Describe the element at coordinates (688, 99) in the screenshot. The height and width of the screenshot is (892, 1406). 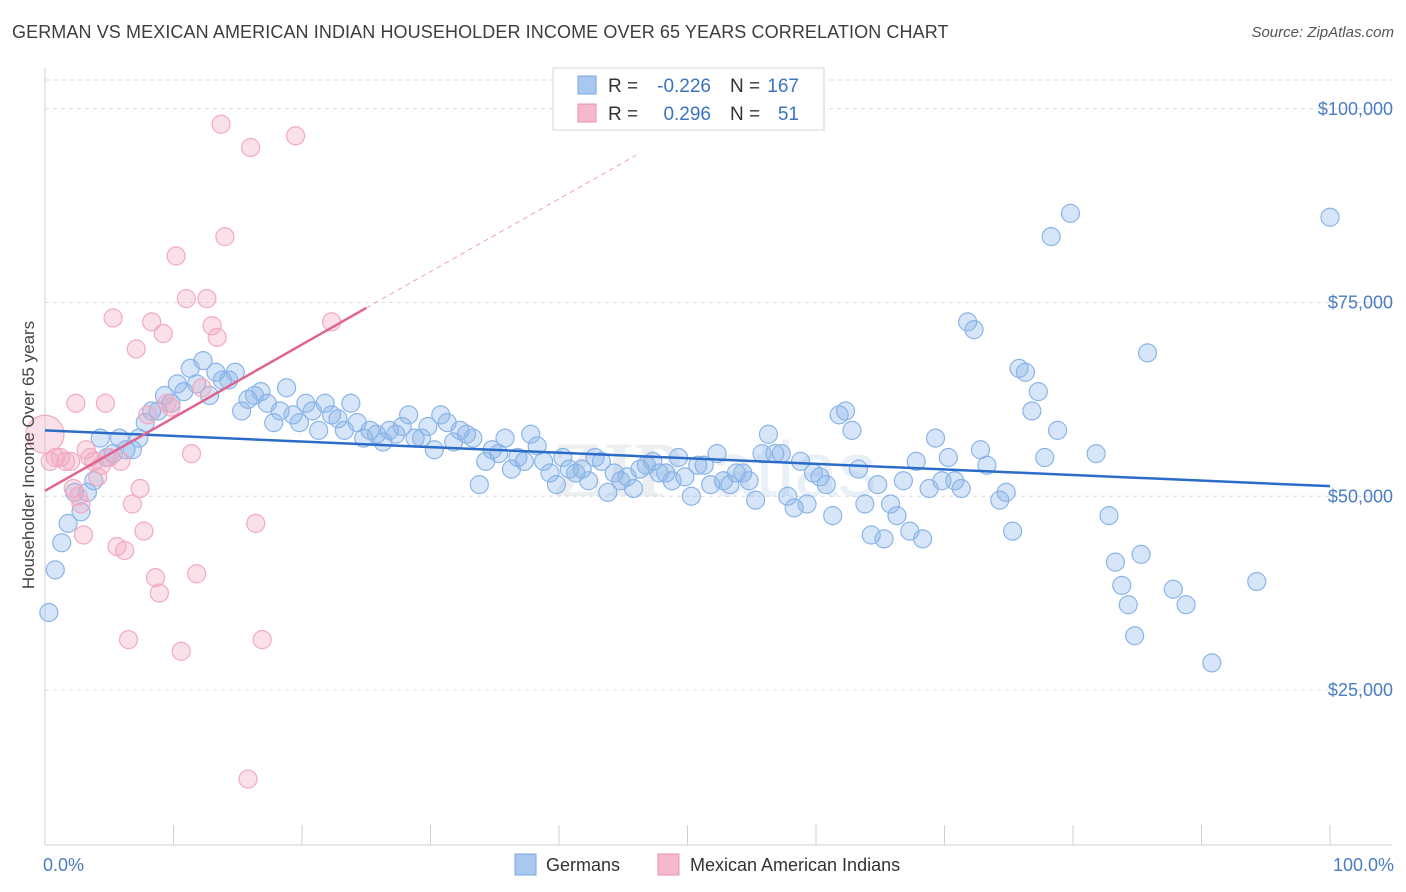
I see `legend-top: R = -0.226 N = 167 R = 0.296 N = 51` at that location.